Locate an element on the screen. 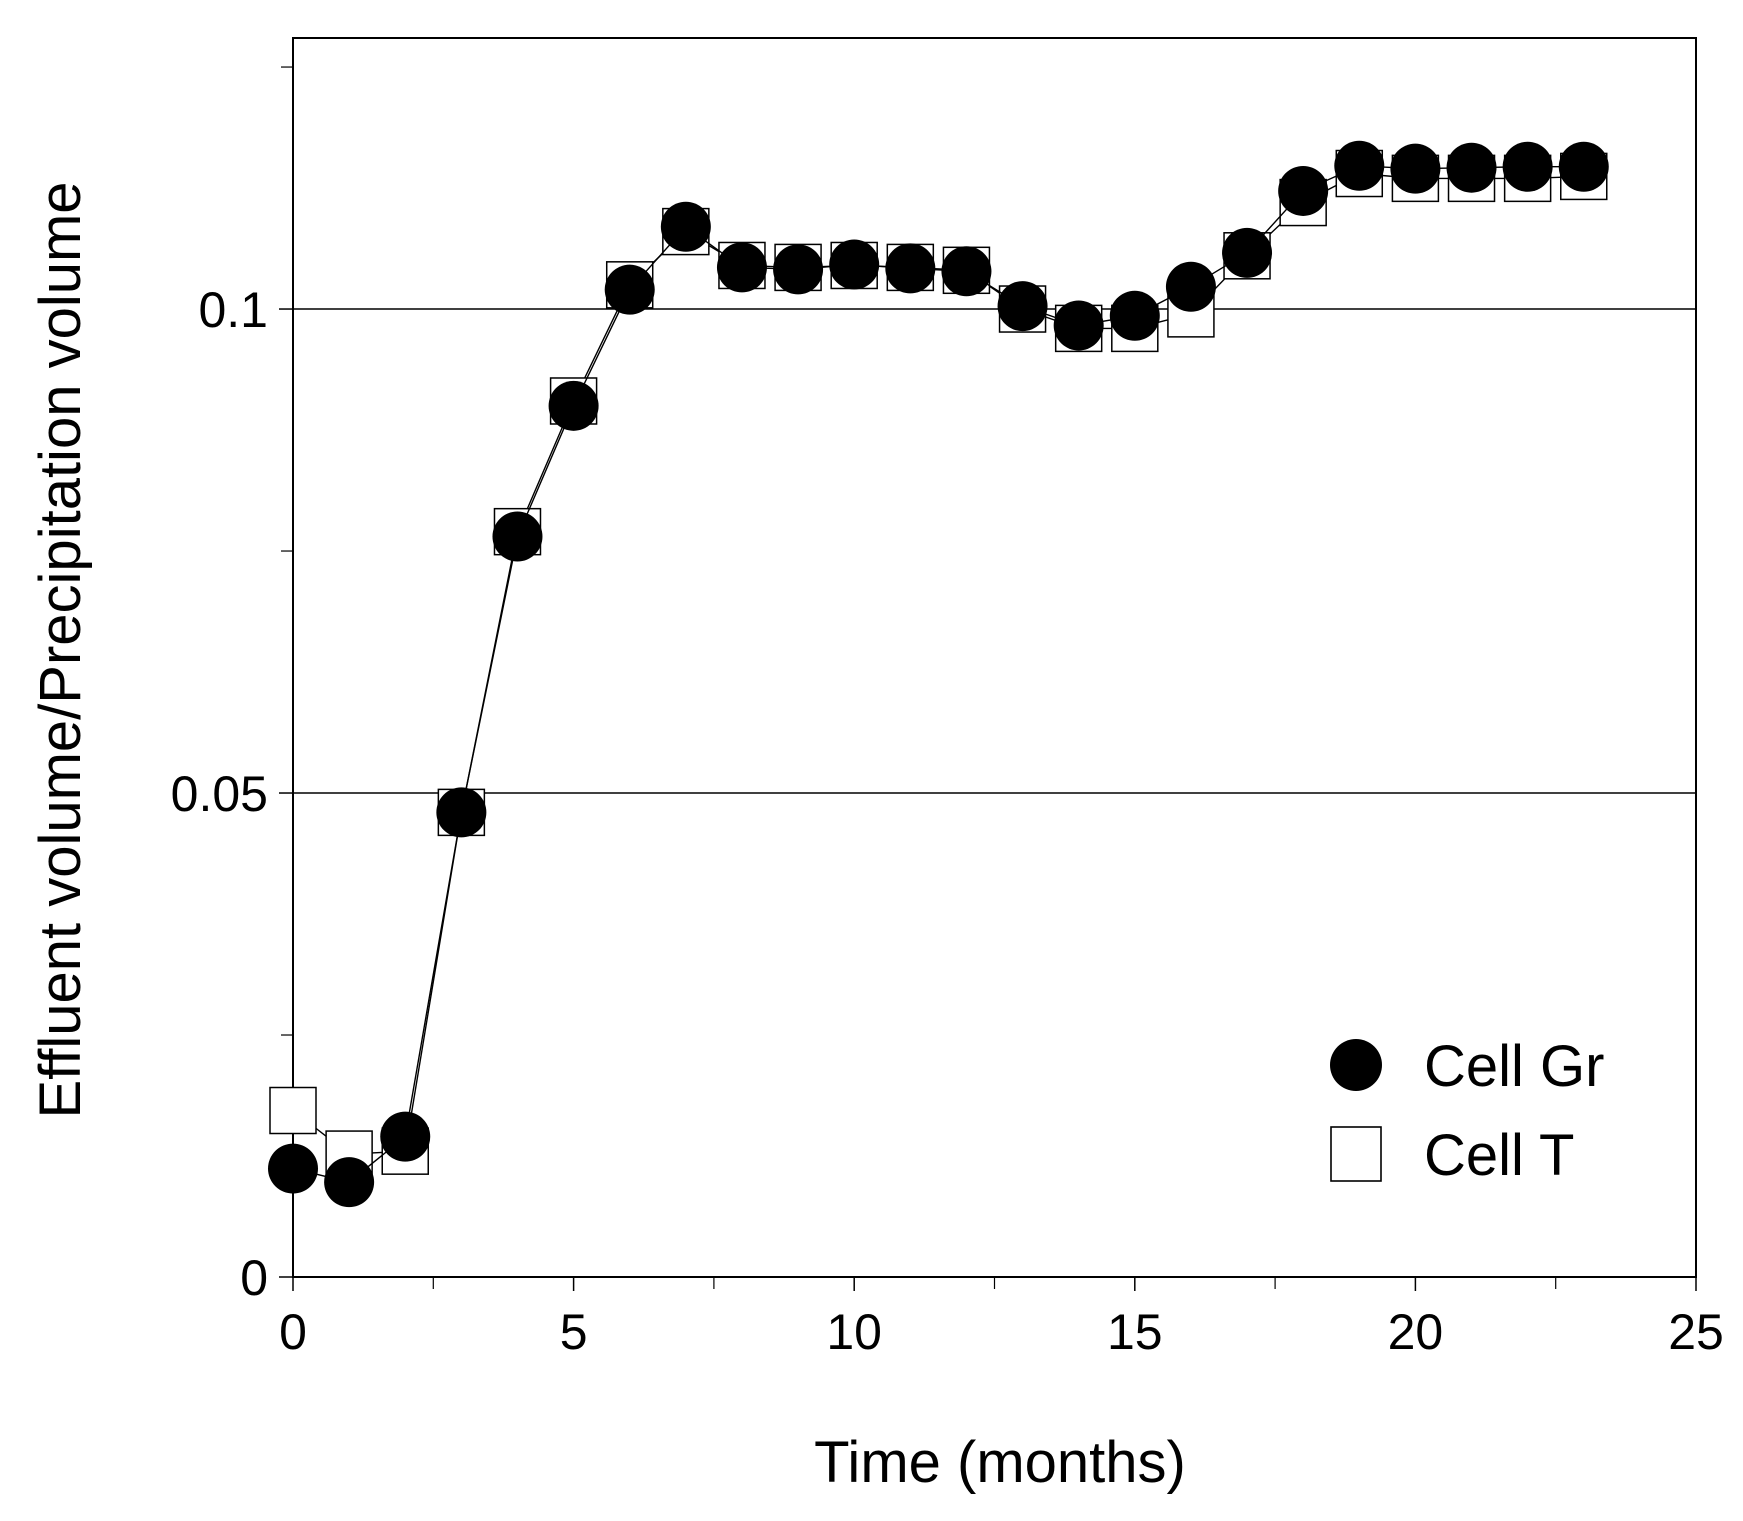  legend-label-cell-gr: Cell Gr is located at coordinates (1514, 1066).